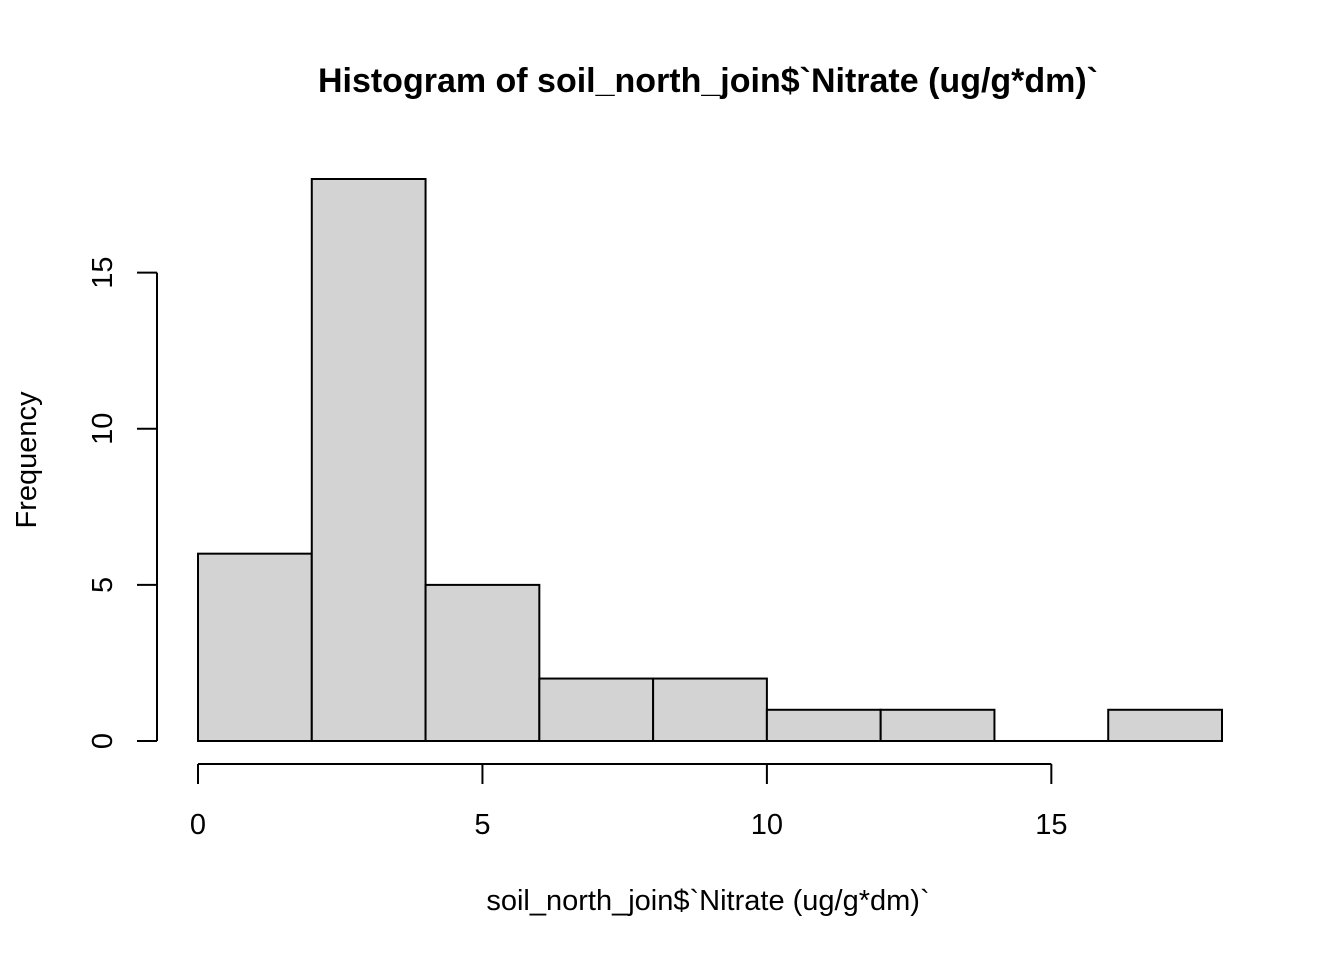 This screenshot has height=960, width=1344. What do you see at coordinates (103, 429) in the screenshot?
I see `y-tick-label: 10` at bounding box center [103, 429].